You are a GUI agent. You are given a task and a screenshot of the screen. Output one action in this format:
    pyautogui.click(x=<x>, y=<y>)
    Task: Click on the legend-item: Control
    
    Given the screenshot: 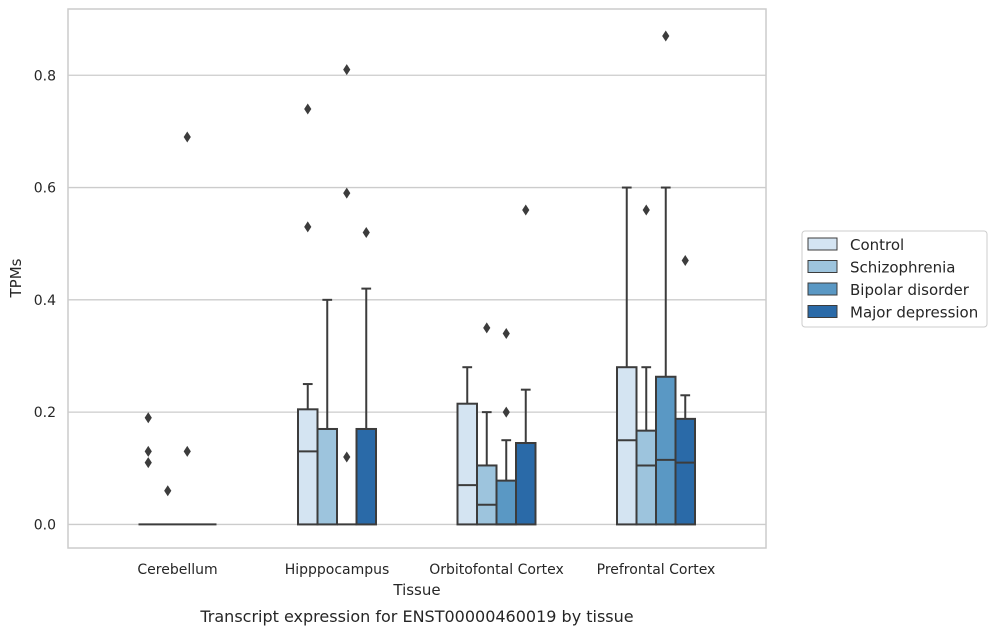 What is the action you would take?
    pyautogui.click(x=855, y=245)
    